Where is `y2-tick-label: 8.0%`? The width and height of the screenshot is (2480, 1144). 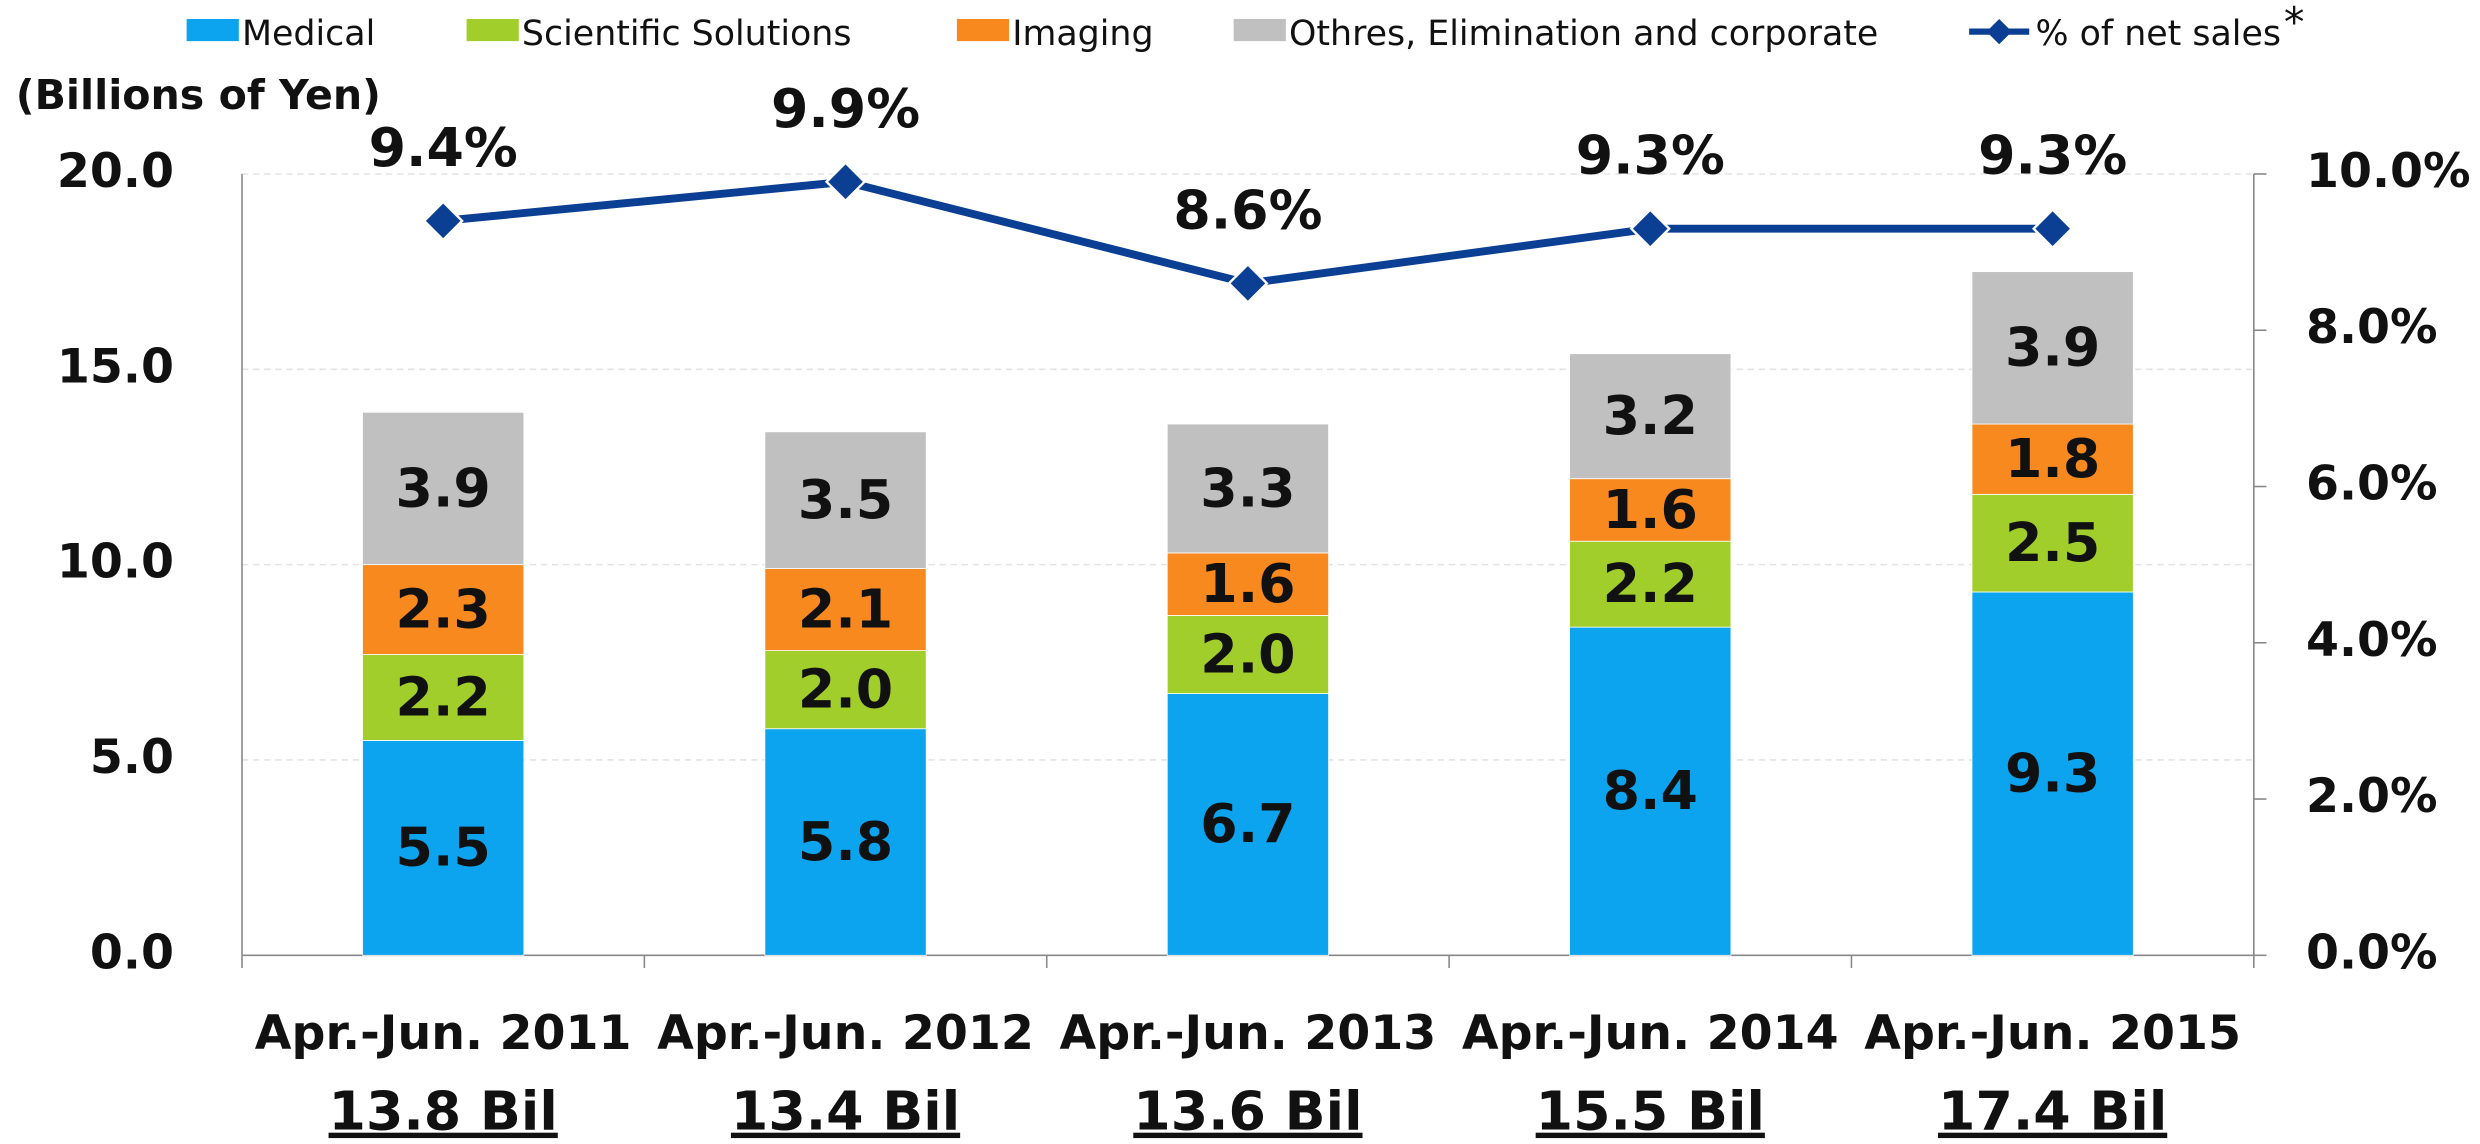 y2-tick-label: 8.0% is located at coordinates (2372, 327).